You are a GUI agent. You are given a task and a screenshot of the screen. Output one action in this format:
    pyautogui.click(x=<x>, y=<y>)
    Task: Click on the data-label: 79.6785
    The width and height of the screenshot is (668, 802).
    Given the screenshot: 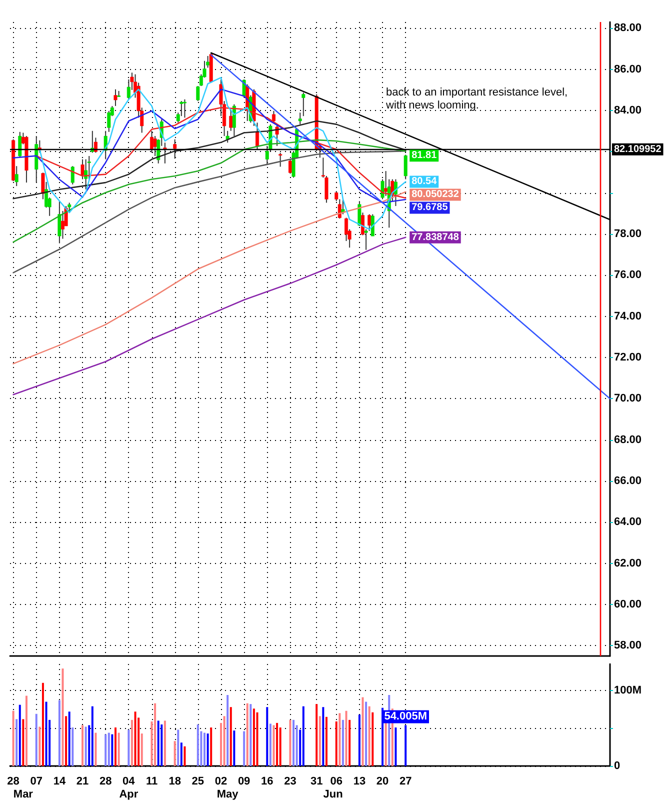 What is the action you would take?
    pyautogui.click(x=430, y=208)
    